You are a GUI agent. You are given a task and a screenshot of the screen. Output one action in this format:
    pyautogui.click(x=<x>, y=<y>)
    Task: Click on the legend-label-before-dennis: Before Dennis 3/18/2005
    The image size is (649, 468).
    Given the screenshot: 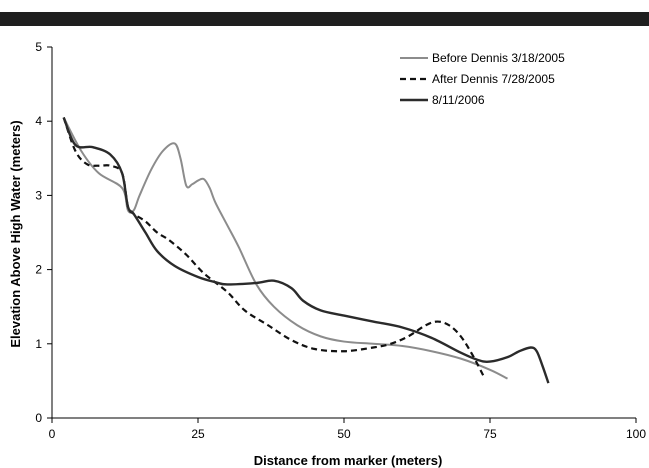 What is the action you would take?
    pyautogui.click(x=498, y=58)
    